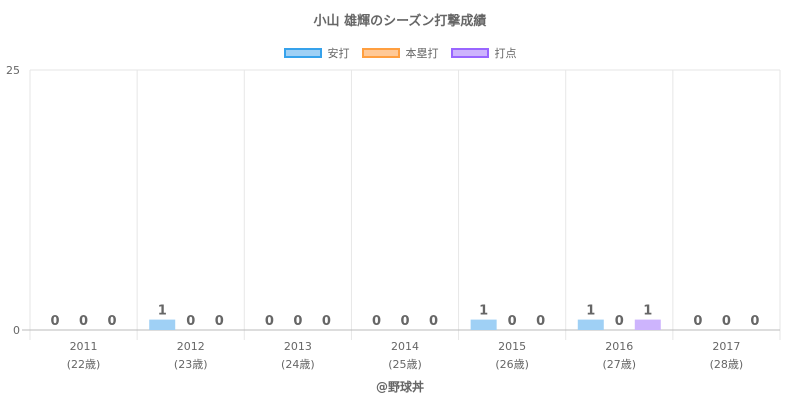 The width and height of the screenshot is (800, 400). What do you see at coordinates (512, 364) in the screenshot?
I see `x-tick-sublabel: (26歳)` at bounding box center [512, 364].